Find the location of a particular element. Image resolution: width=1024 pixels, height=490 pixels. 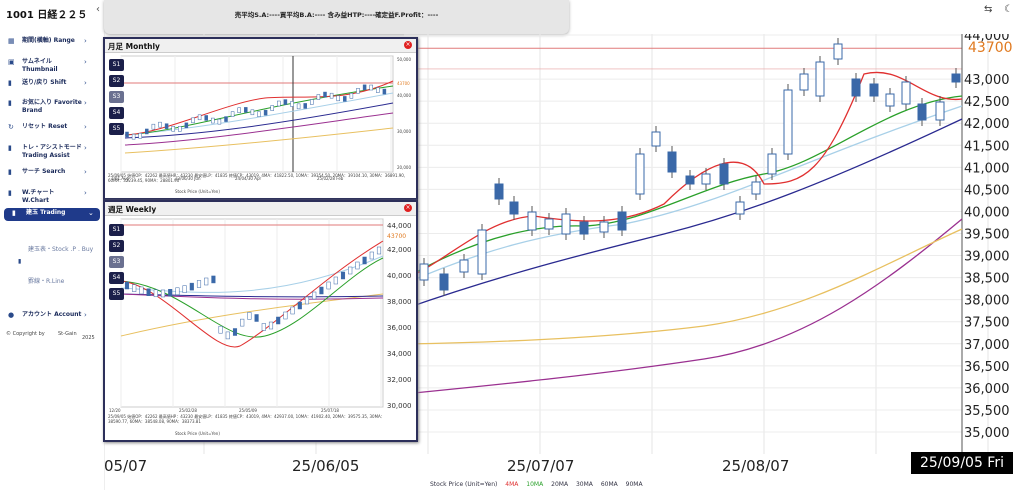

y-tick-label: 38,000 is located at coordinates (399, 302).